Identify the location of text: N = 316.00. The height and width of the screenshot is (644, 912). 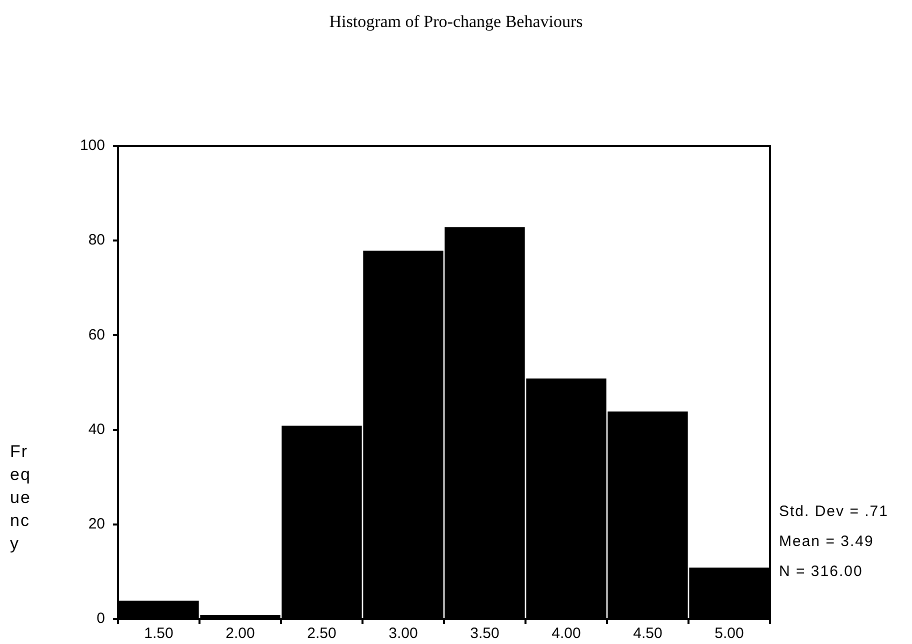
(821, 572).